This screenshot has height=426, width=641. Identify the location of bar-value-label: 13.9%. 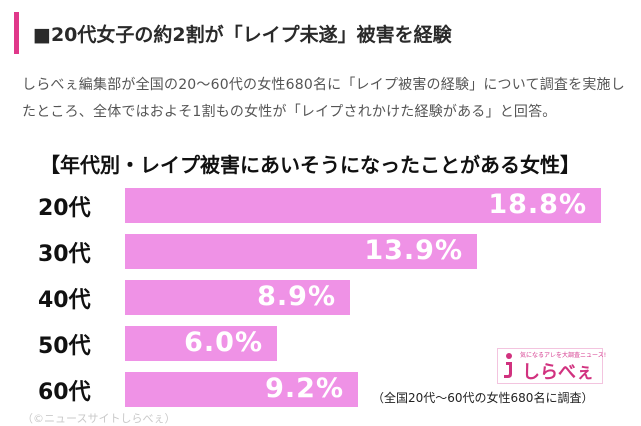
(413, 250).